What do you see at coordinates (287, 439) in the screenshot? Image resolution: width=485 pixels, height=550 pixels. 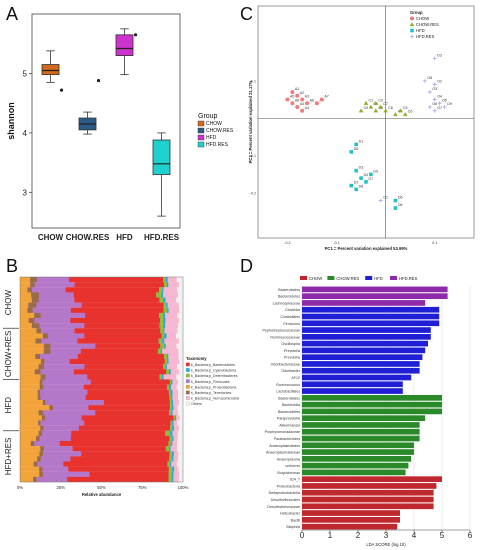 I see `bar-label: Parabacteroides` at bounding box center [287, 439].